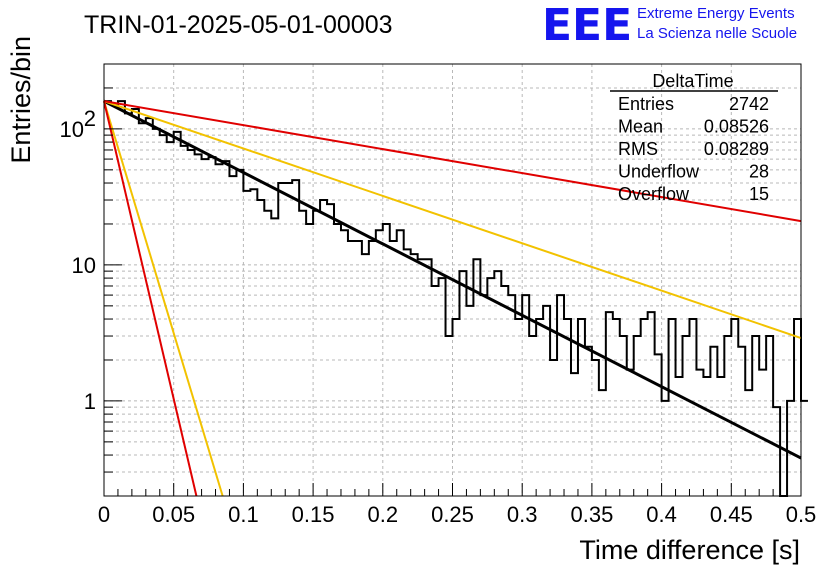 The width and height of the screenshot is (836, 572). I want to click on stats-value: 0.08526, so click(736, 127).